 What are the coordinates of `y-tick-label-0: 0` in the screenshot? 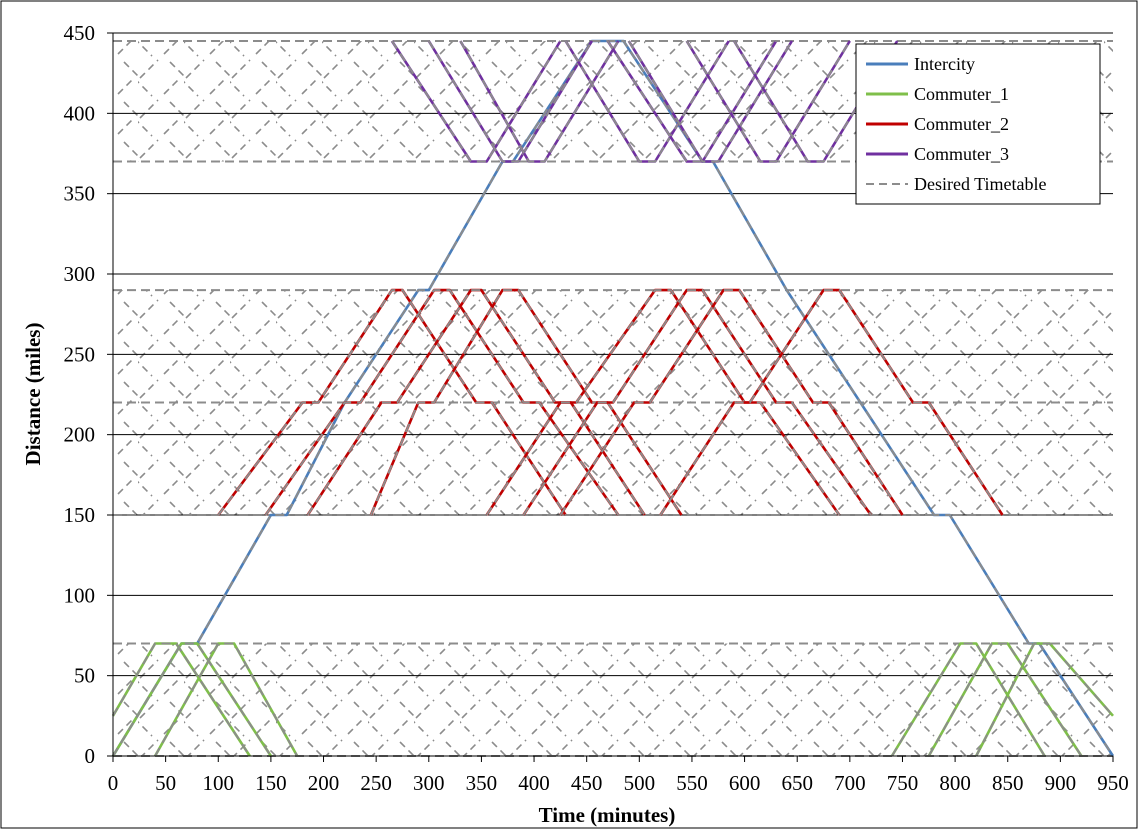 It's located at (90, 756).